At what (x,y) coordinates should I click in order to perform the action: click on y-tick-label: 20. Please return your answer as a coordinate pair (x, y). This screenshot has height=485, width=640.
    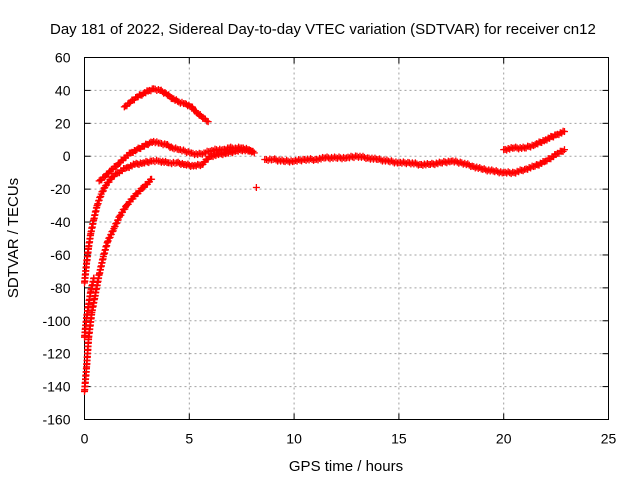
    Looking at the image, I should click on (63, 123).